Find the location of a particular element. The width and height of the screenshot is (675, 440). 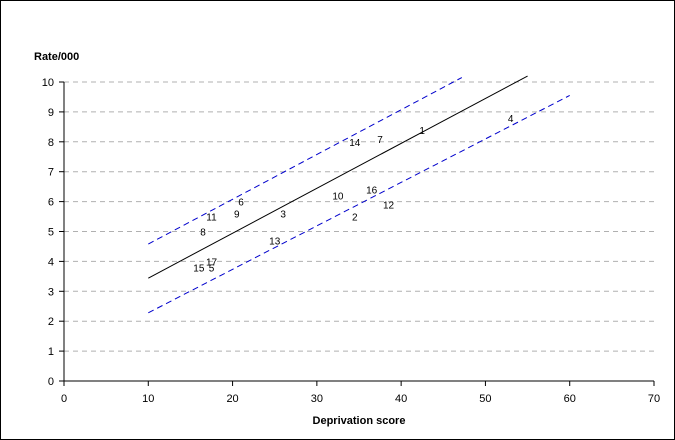

data-point-label: 11 is located at coordinates (211, 218).